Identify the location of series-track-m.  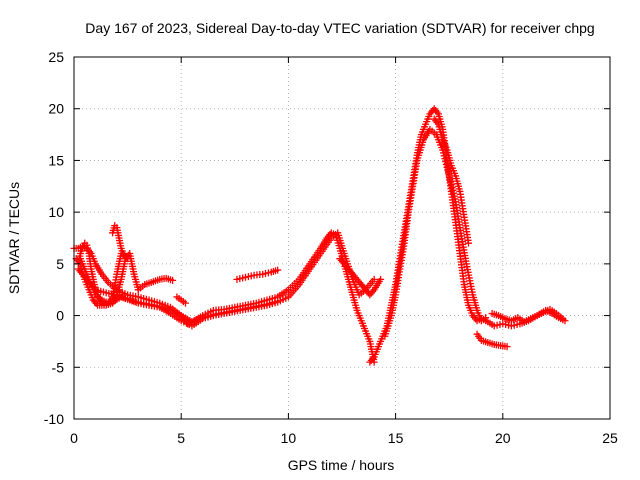
(451, 181).